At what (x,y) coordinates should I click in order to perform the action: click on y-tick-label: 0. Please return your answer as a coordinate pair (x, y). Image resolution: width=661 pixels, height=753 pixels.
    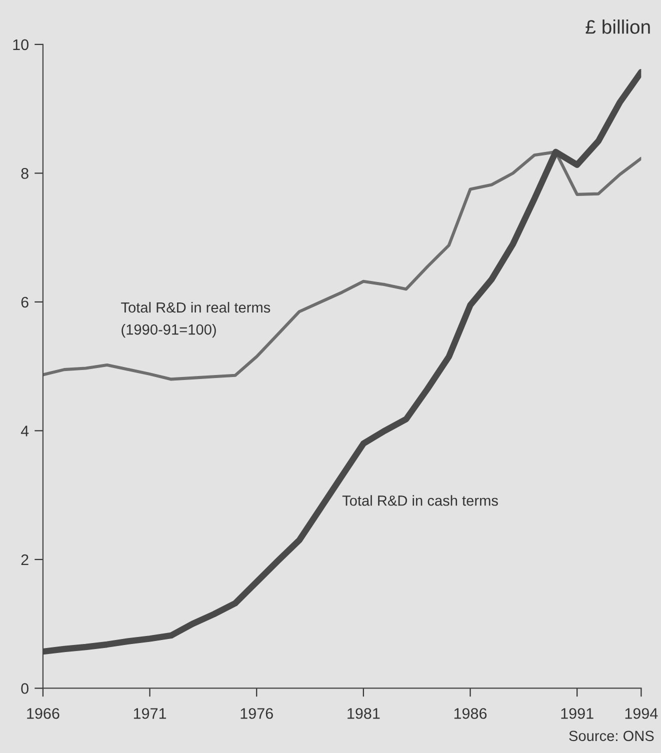
    Looking at the image, I should click on (24, 688).